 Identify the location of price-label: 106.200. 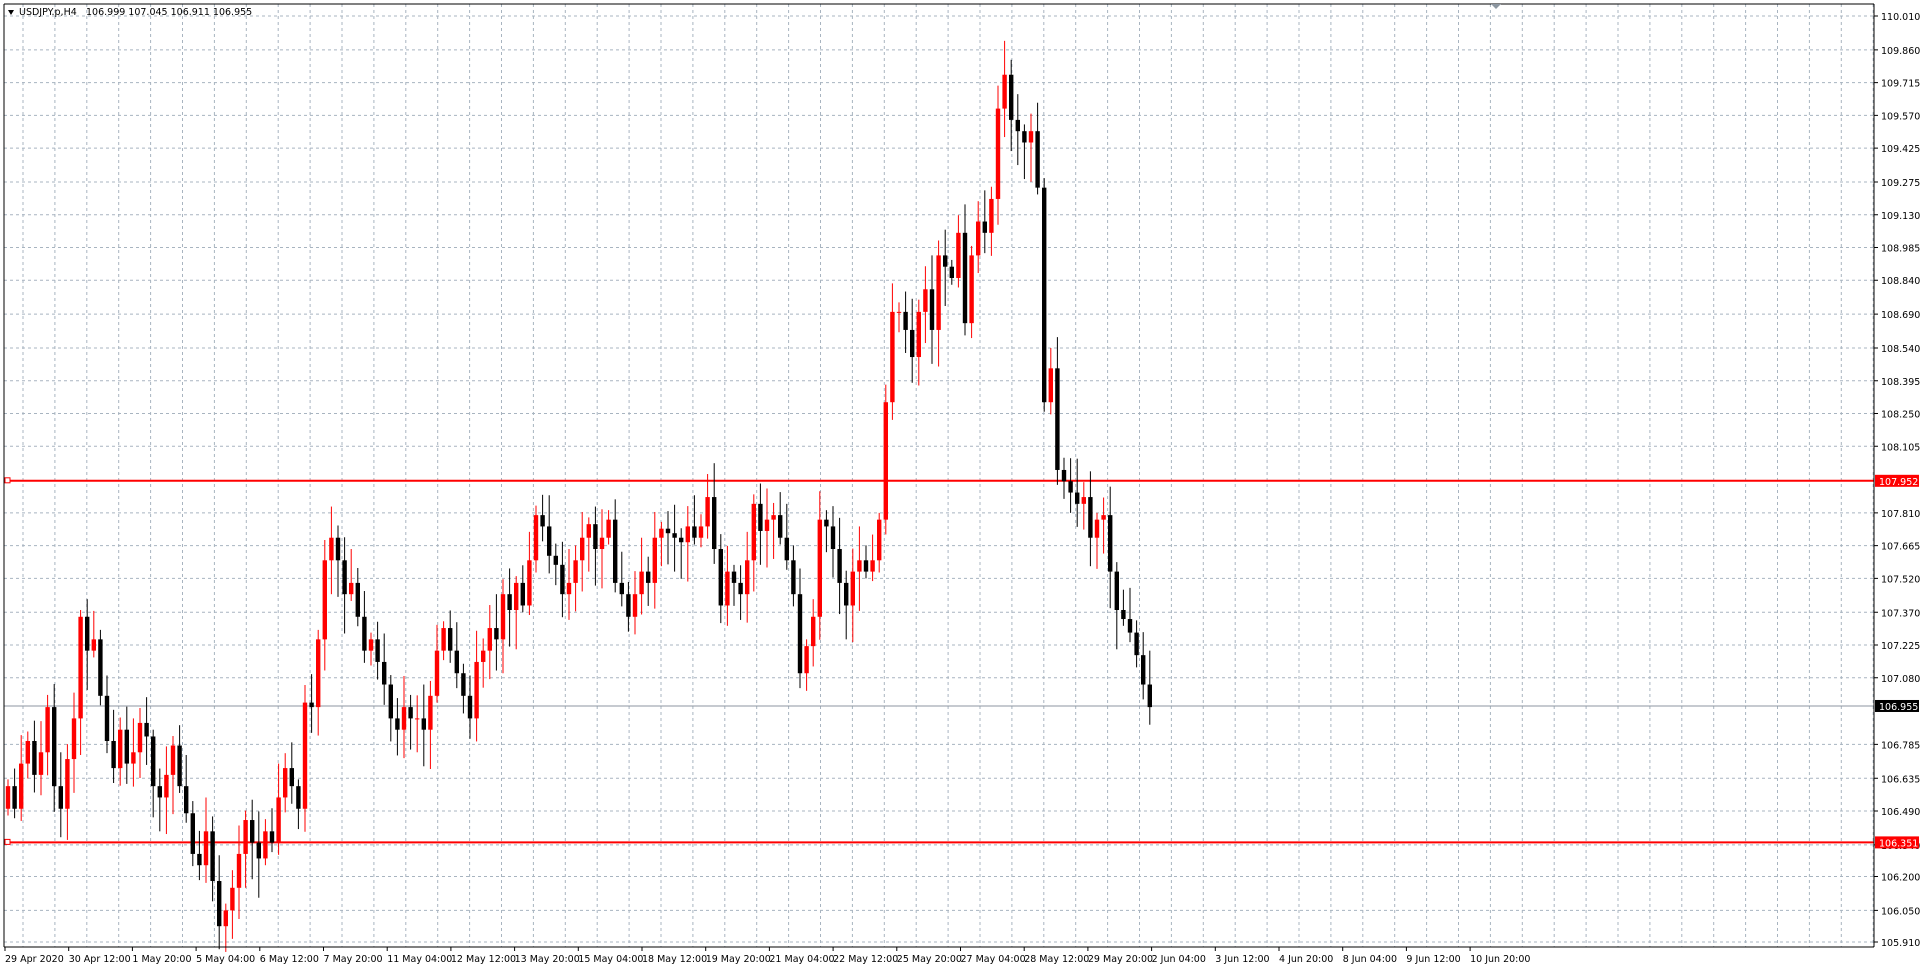
(1900, 878).